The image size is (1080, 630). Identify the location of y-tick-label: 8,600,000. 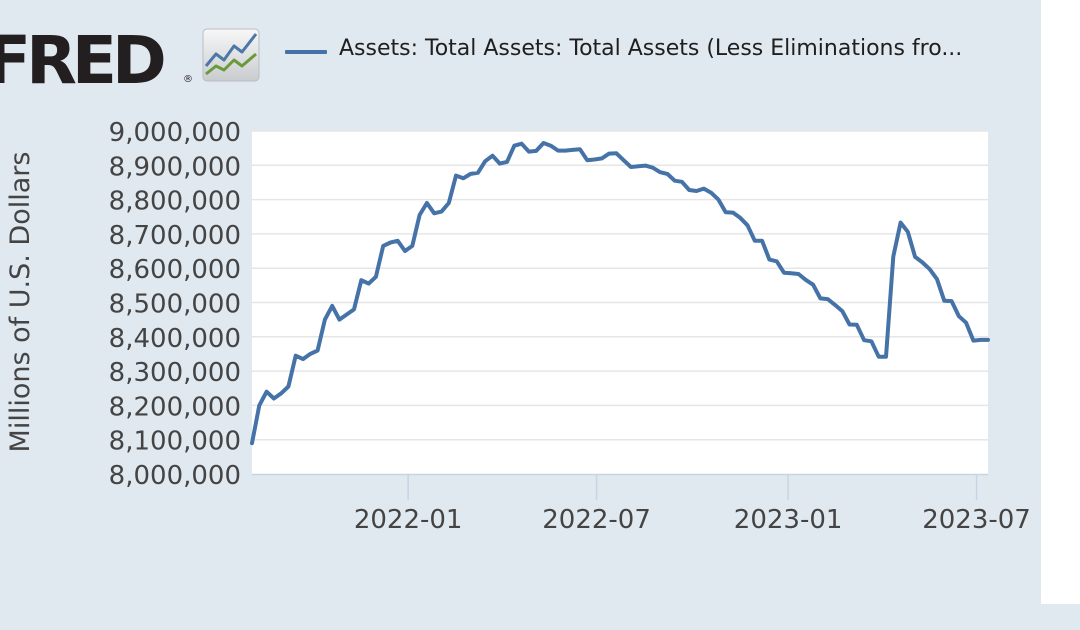
(175, 270).